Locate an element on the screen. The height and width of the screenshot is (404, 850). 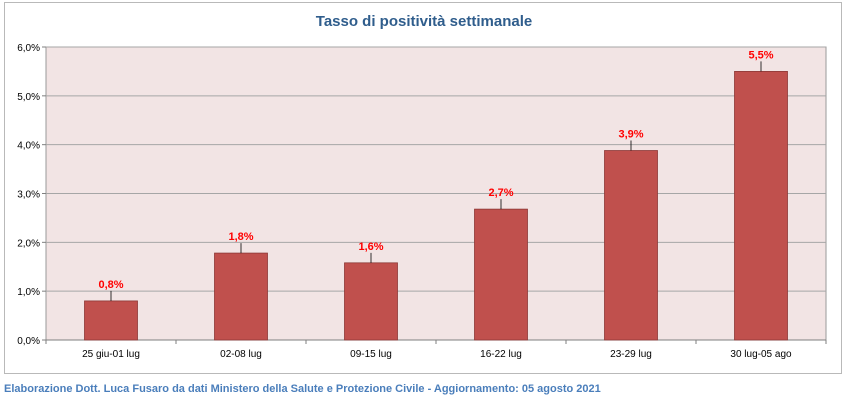
x-tick-label: 09-15 lug is located at coordinates (371, 354).